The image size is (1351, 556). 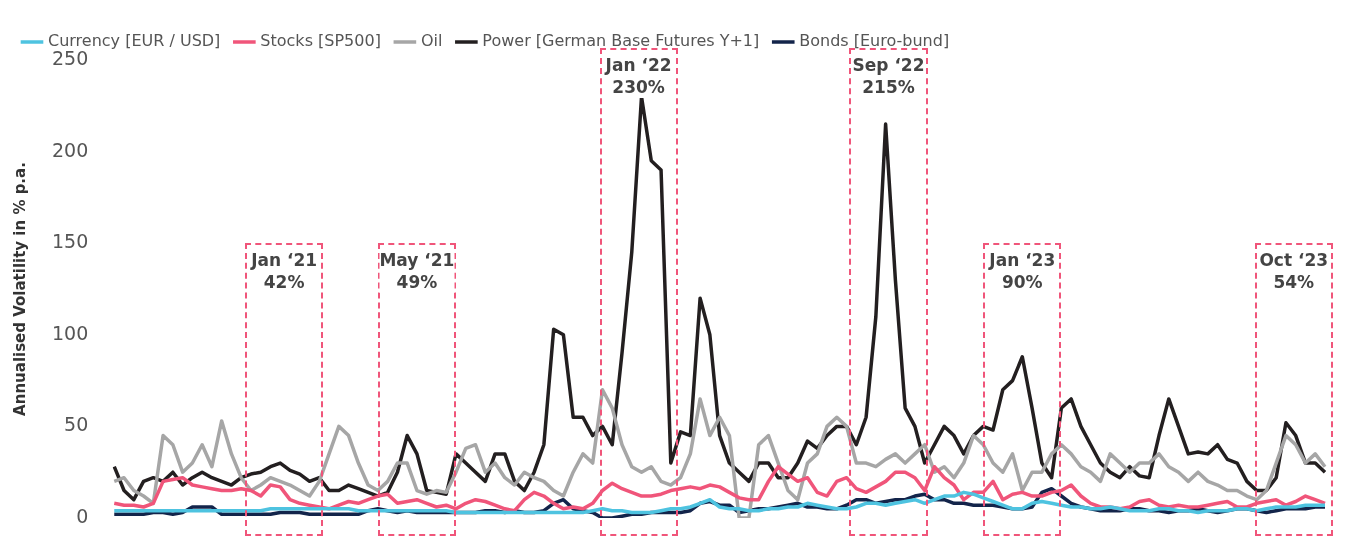 I want to click on annotation: Jan ‘23 90%, so click(x=1022, y=271).